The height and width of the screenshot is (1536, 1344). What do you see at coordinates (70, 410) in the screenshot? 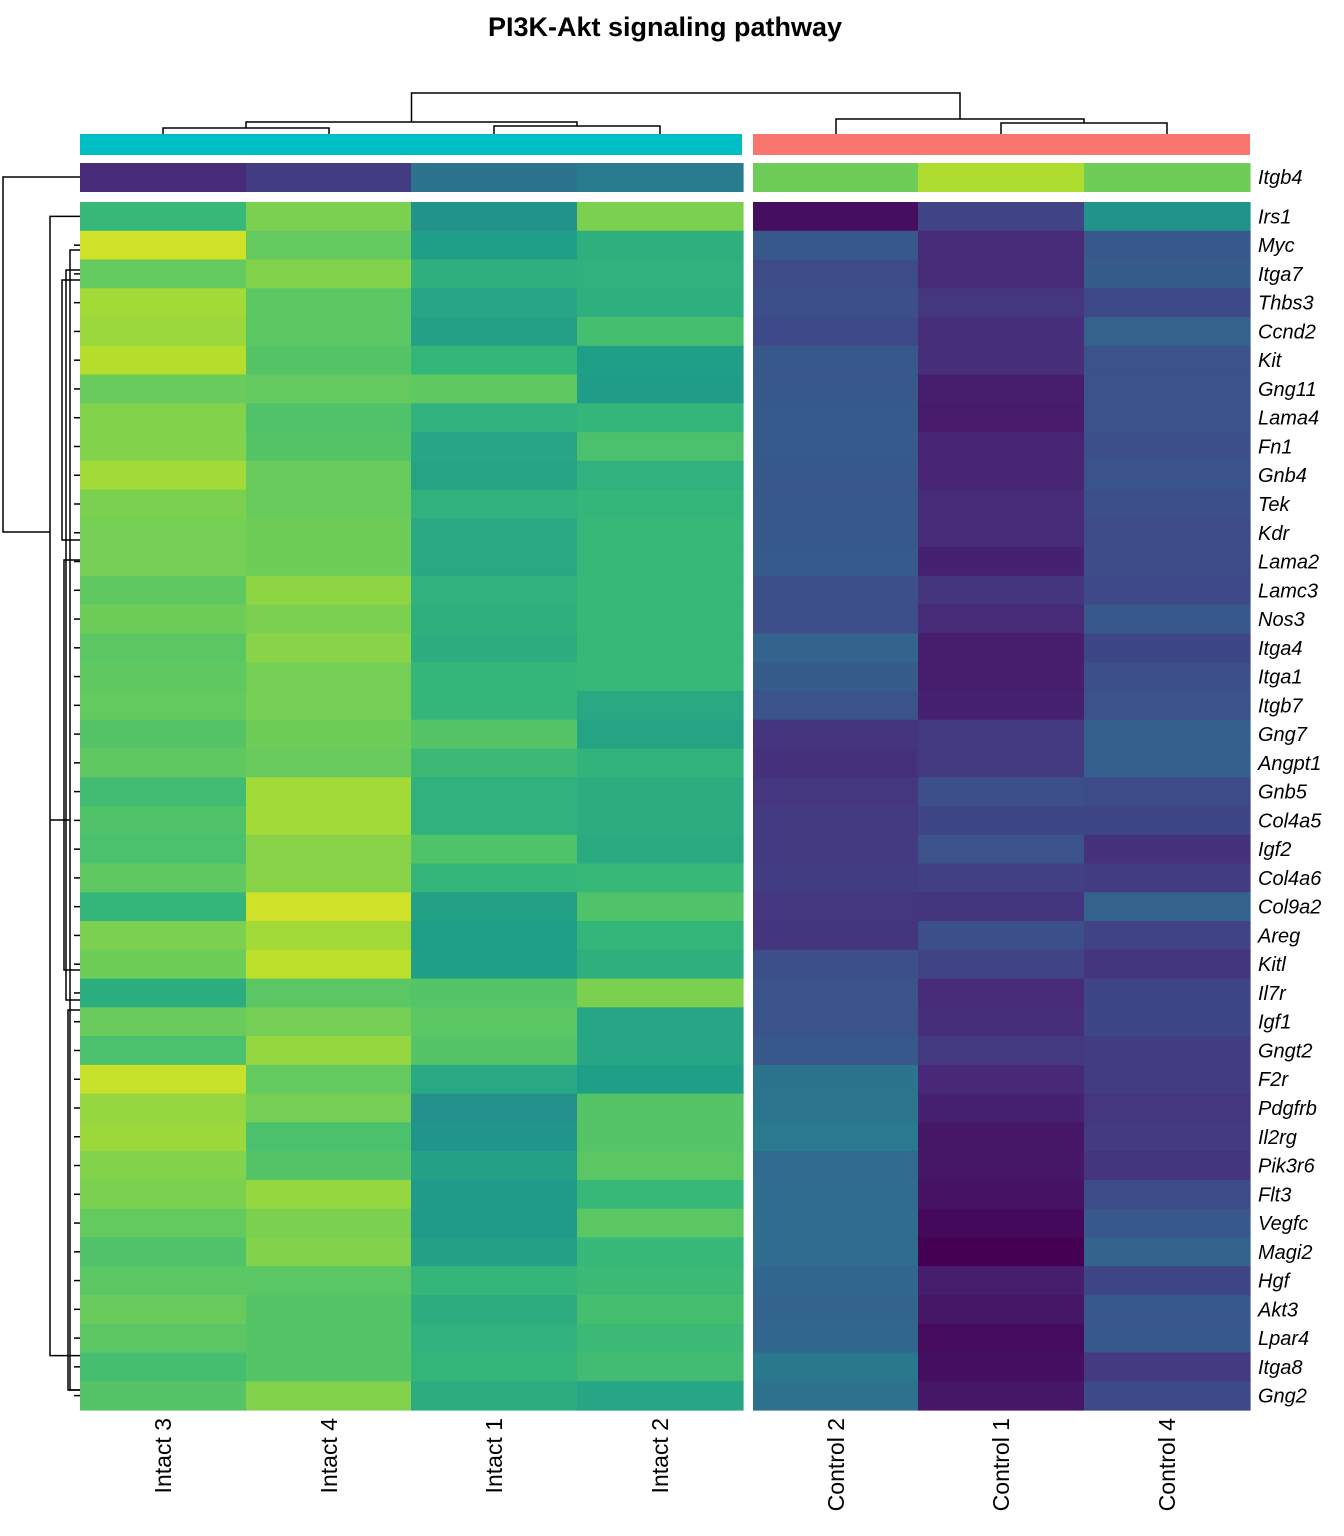
I see `dendrogram-link` at bounding box center [70, 410].